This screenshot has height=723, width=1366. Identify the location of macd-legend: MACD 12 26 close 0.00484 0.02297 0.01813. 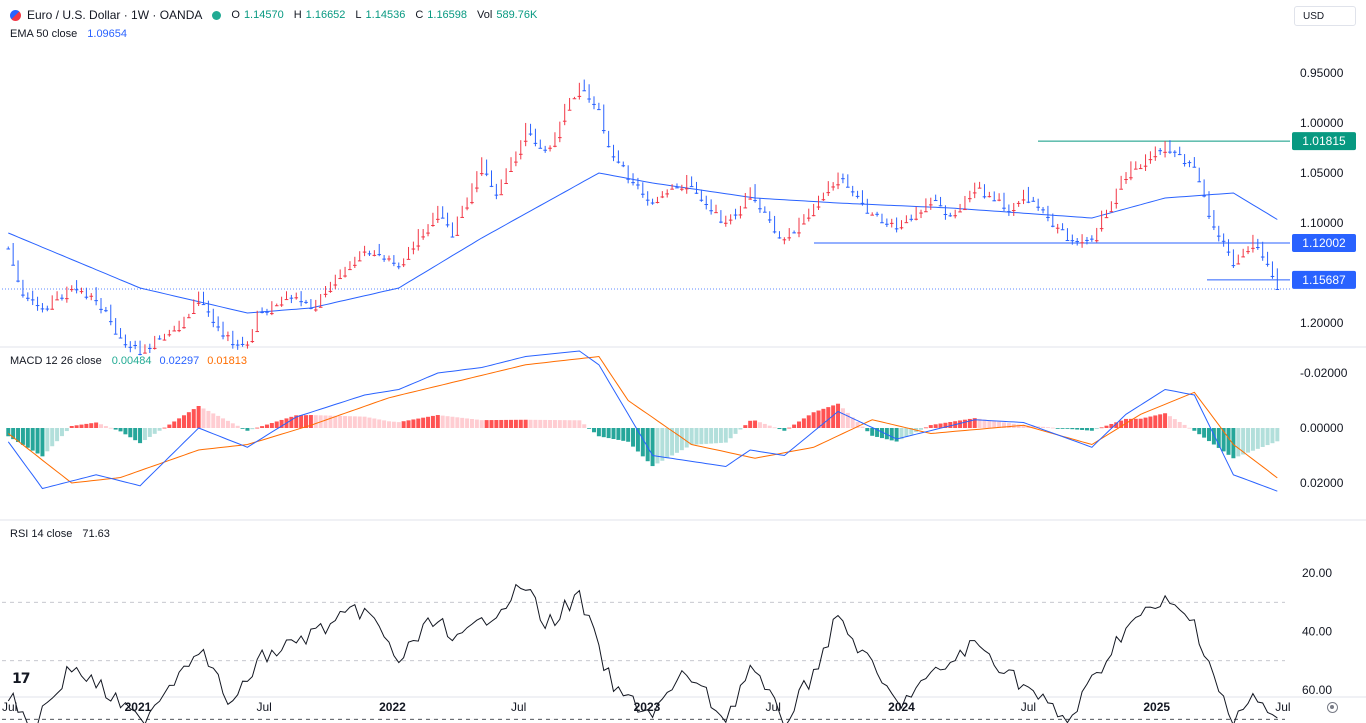
(128, 361).